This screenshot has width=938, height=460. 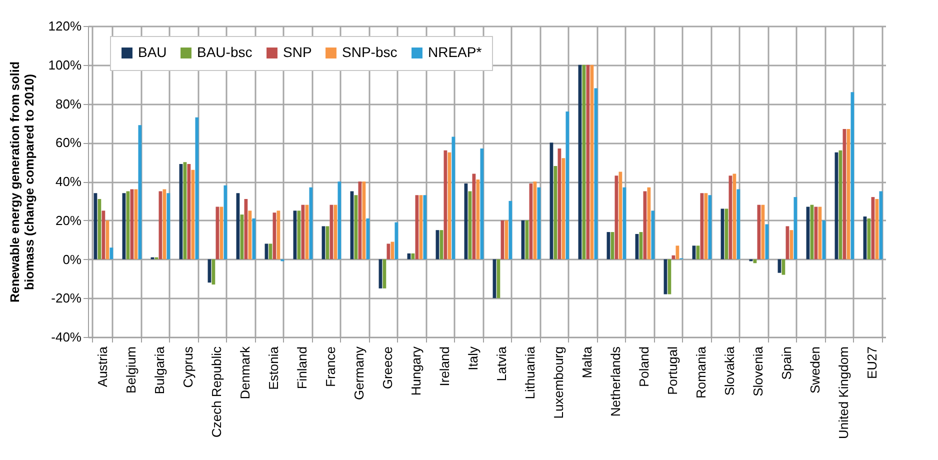 I want to click on x-tick-label: Estonia, so click(x=273, y=368).